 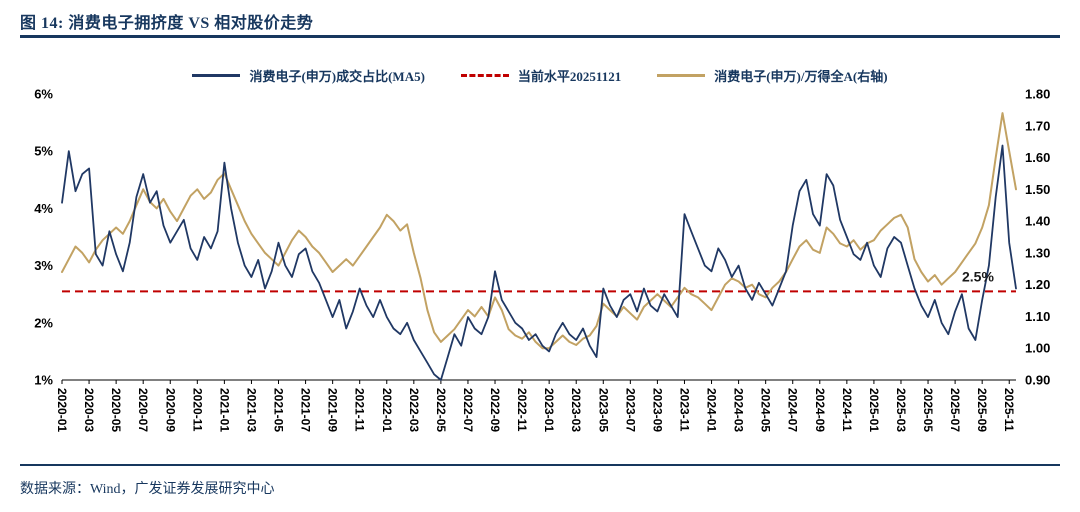 What do you see at coordinates (549, 410) in the screenshot?
I see `x-axis-tick-label: 2023-01` at bounding box center [549, 410].